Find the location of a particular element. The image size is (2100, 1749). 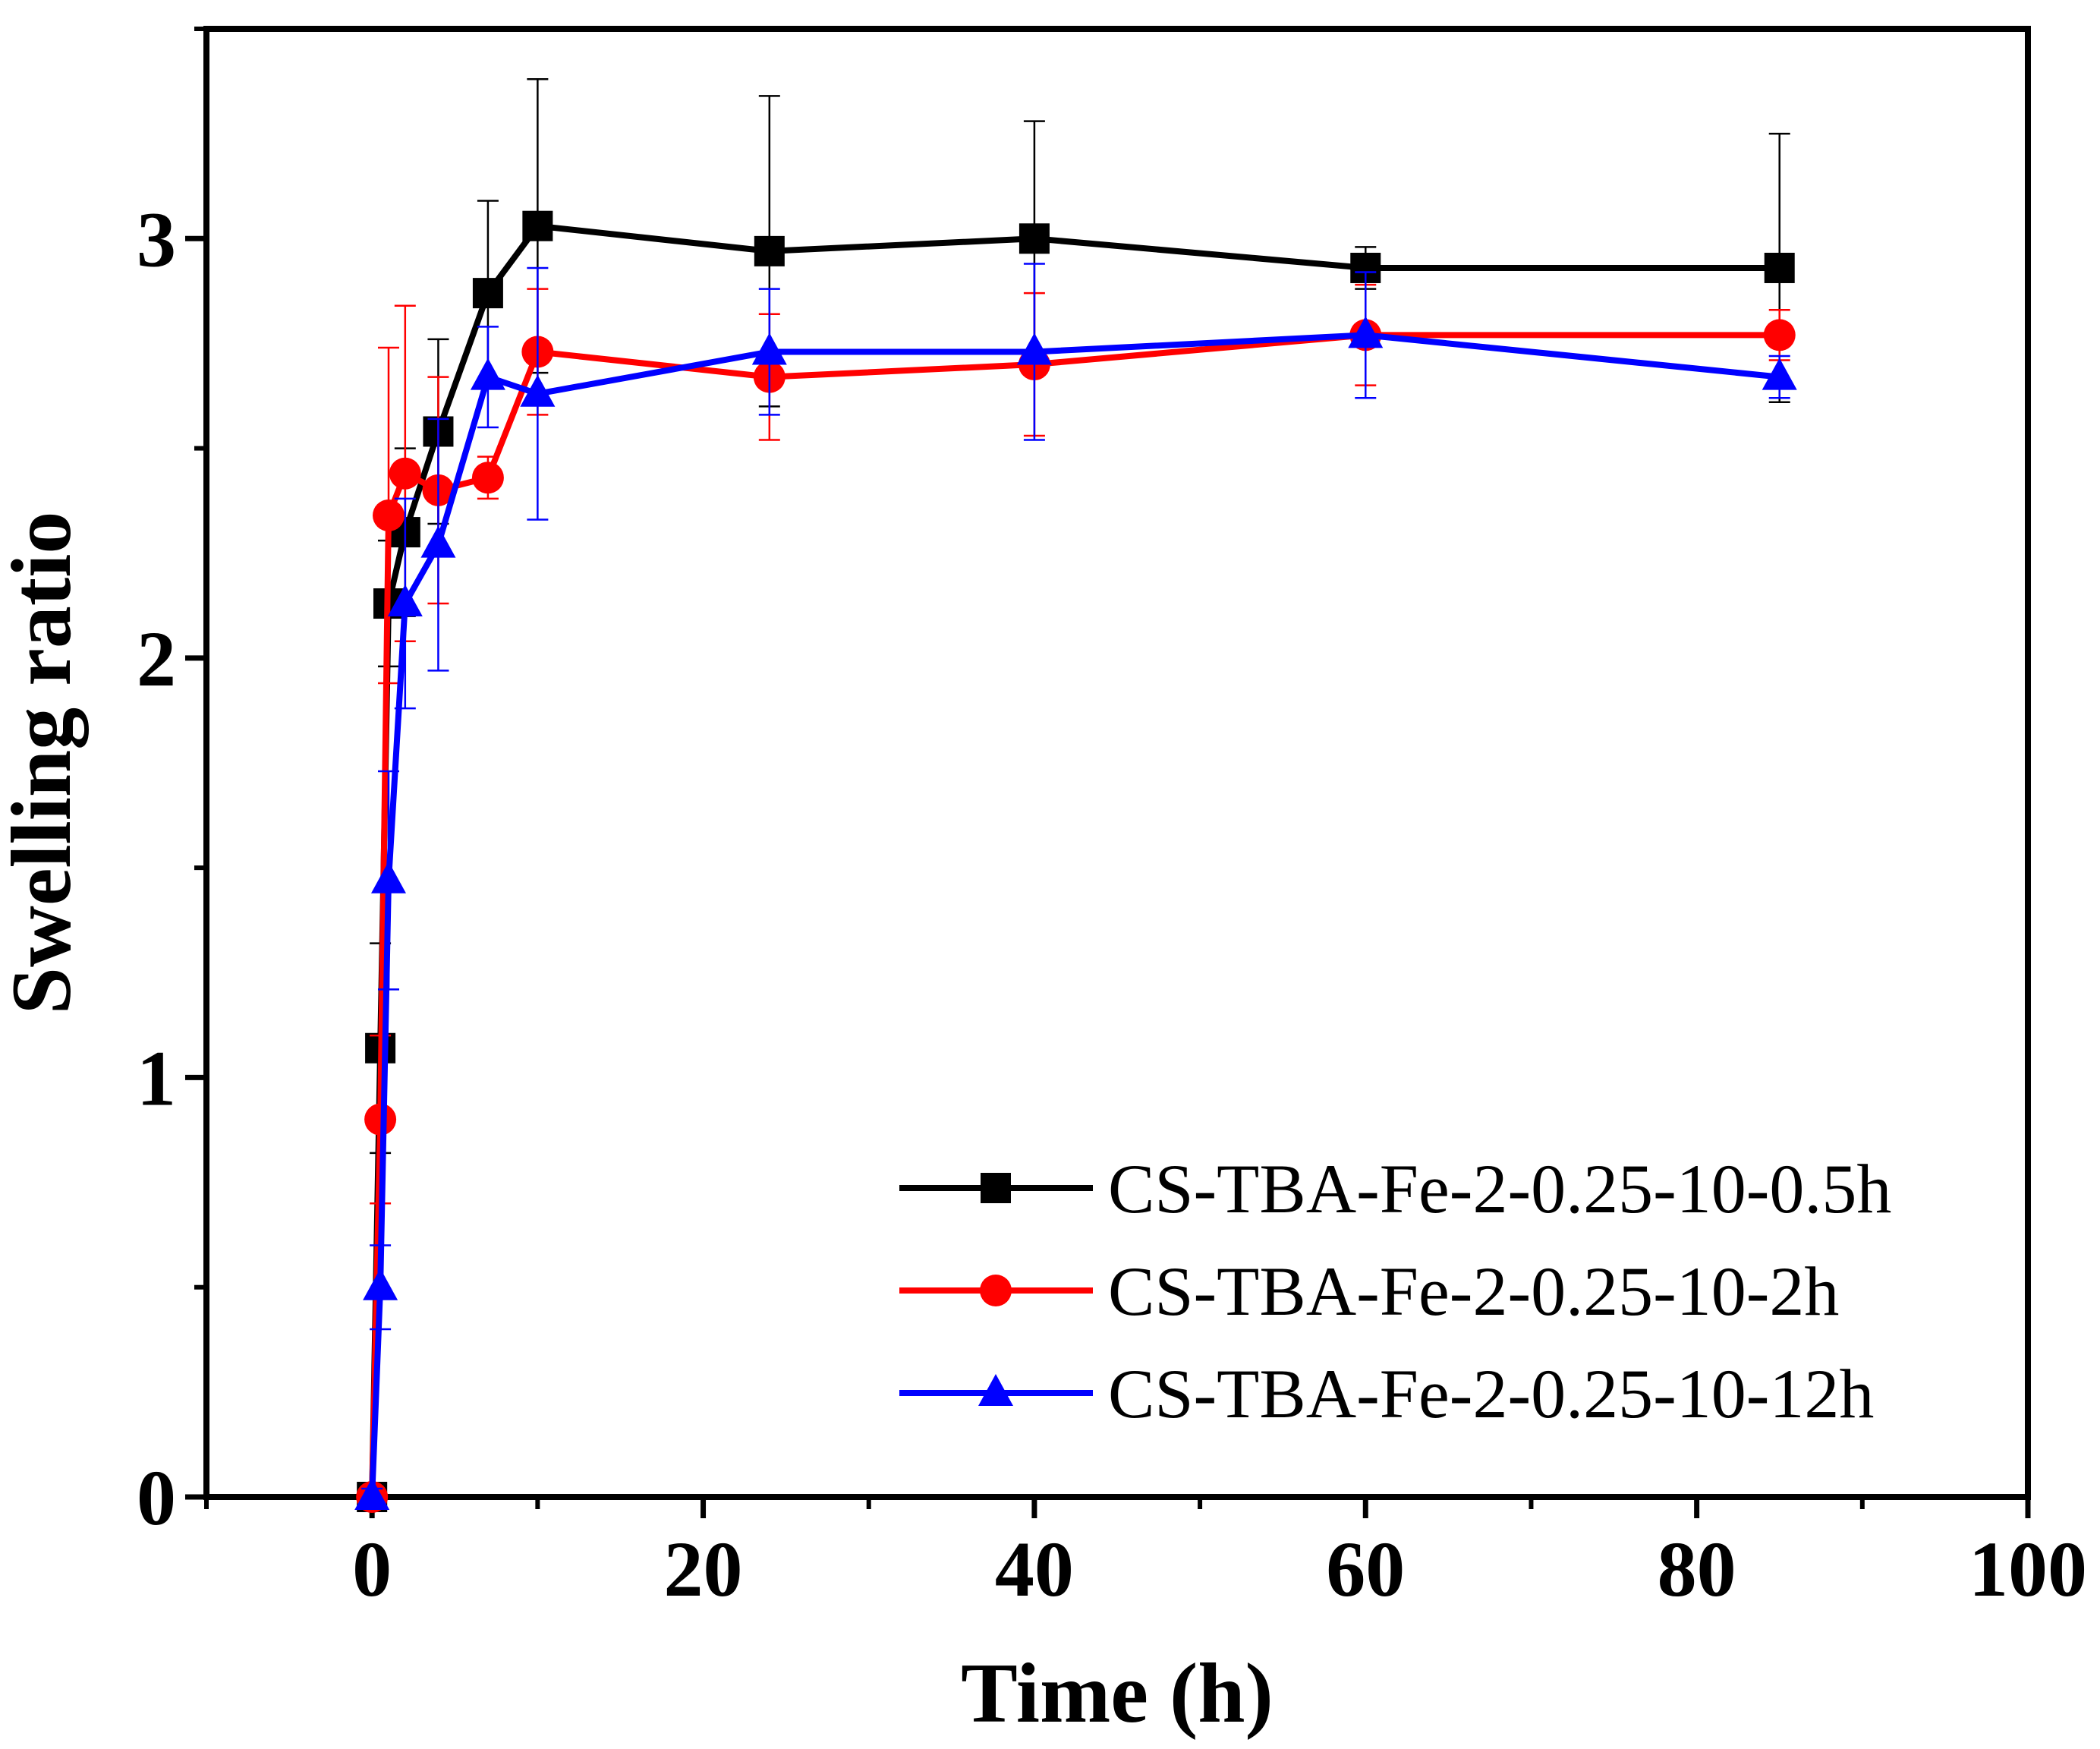

y-tick-labels: 0 1 2 3 is located at coordinates (156, 869).